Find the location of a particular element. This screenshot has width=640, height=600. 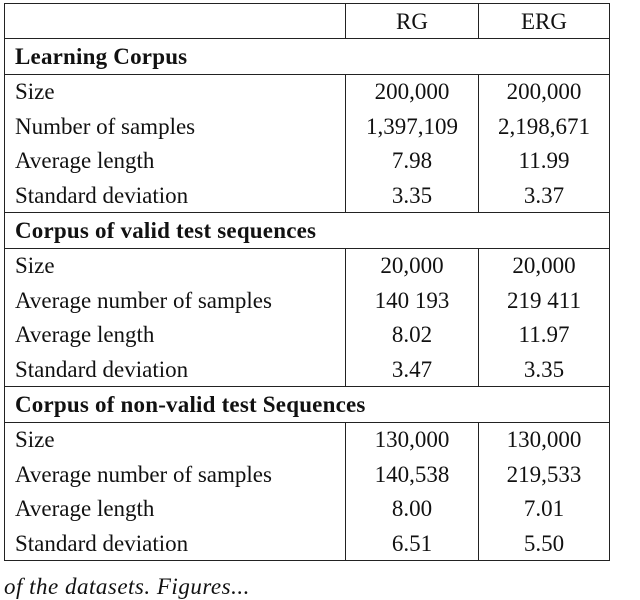

section-title: Learning Corpus is located at coordinates (307, 56).